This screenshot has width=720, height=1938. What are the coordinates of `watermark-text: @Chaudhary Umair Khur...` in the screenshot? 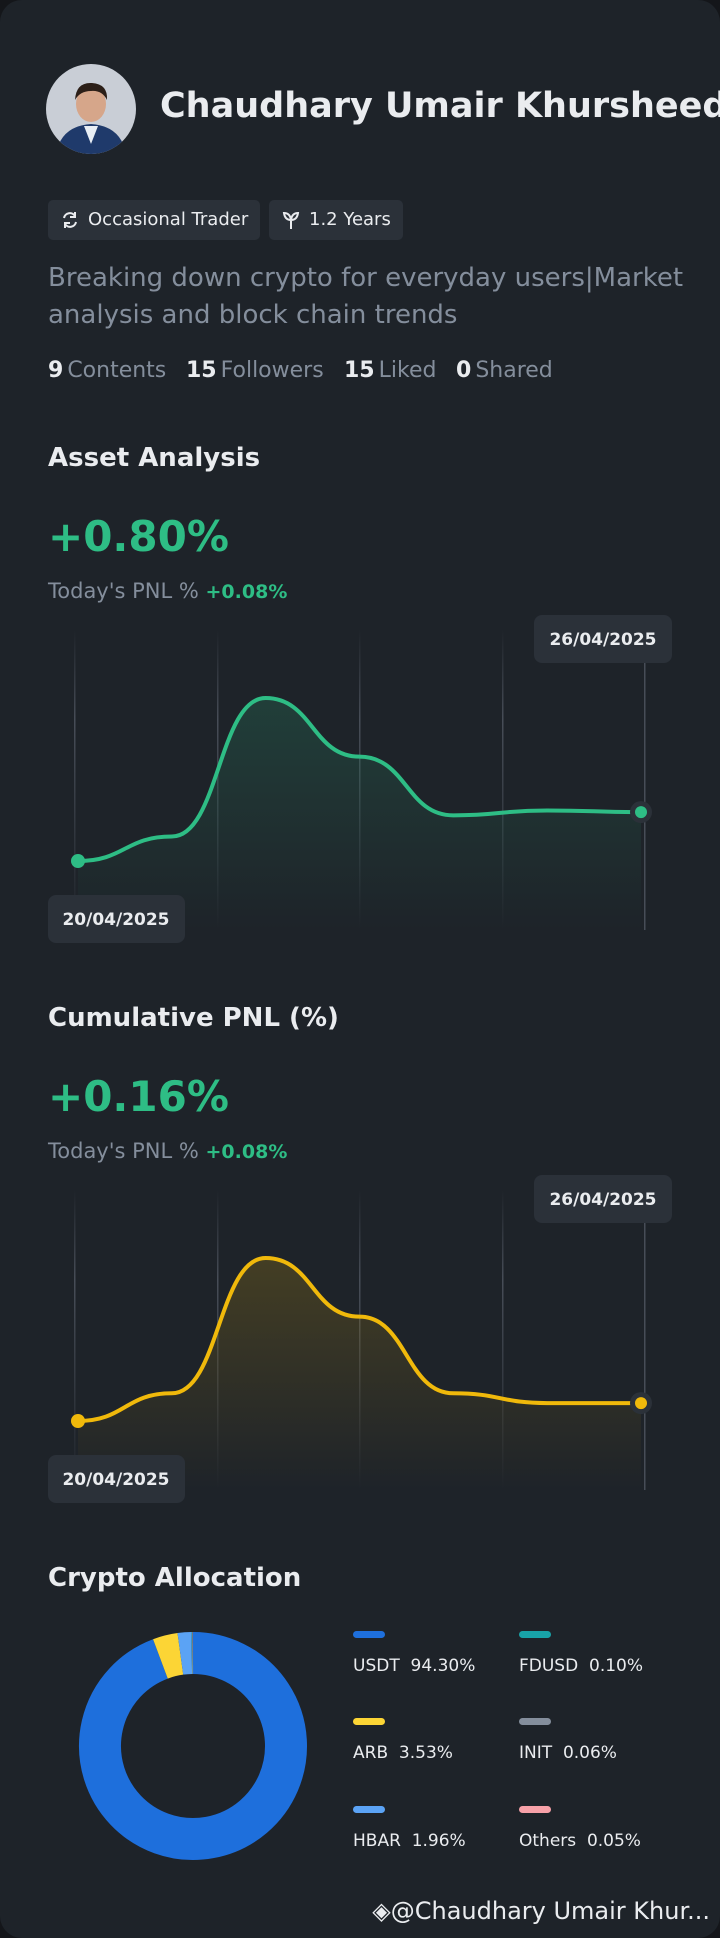 It's located at (550, 1911).